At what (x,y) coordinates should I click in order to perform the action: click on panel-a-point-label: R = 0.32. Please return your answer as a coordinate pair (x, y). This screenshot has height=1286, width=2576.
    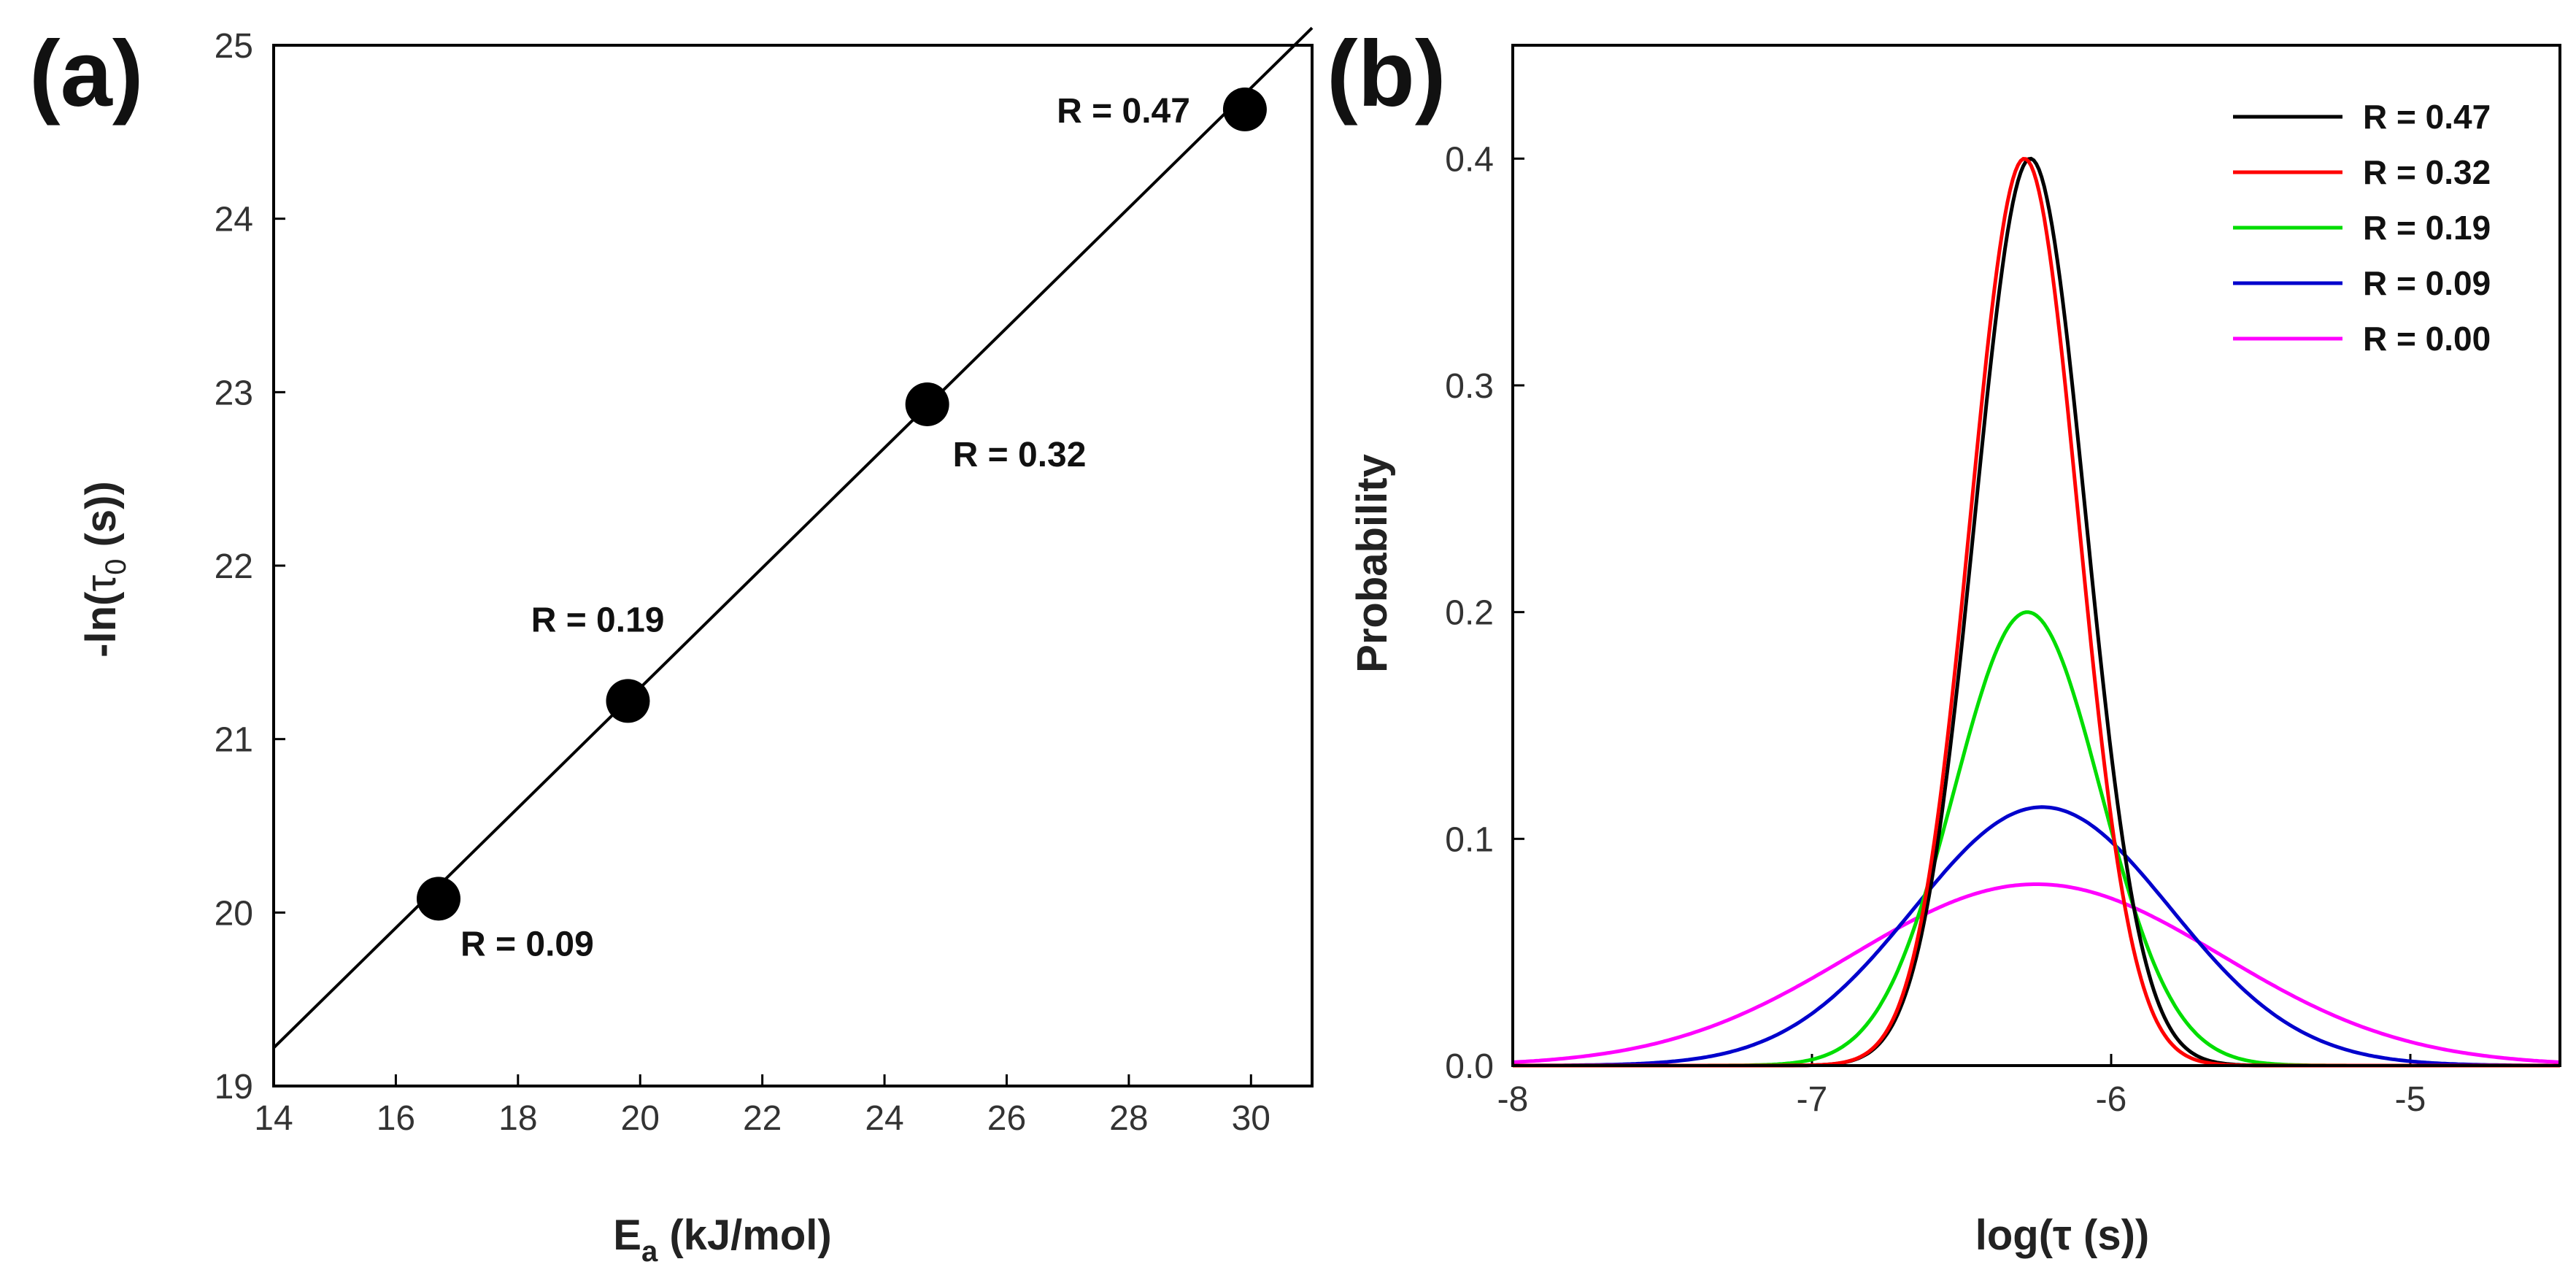
    Looking at the image, I should click on (1020, 455).